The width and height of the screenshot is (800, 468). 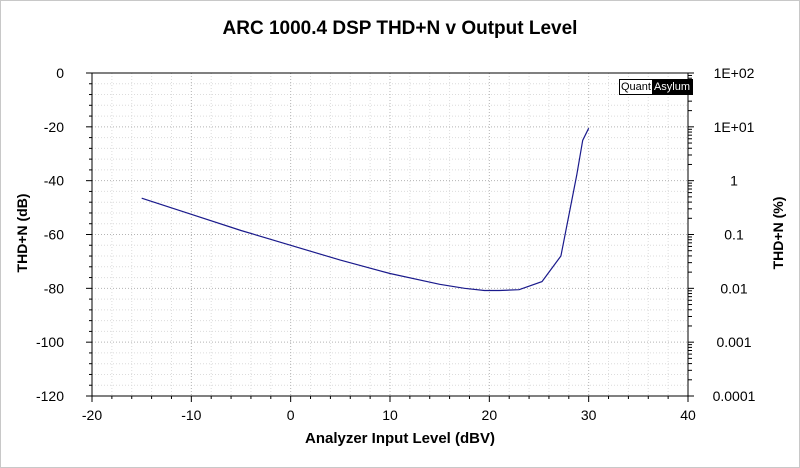 I want to click on y-tick-label-right: 1E+01, so click(x=734, y=127).